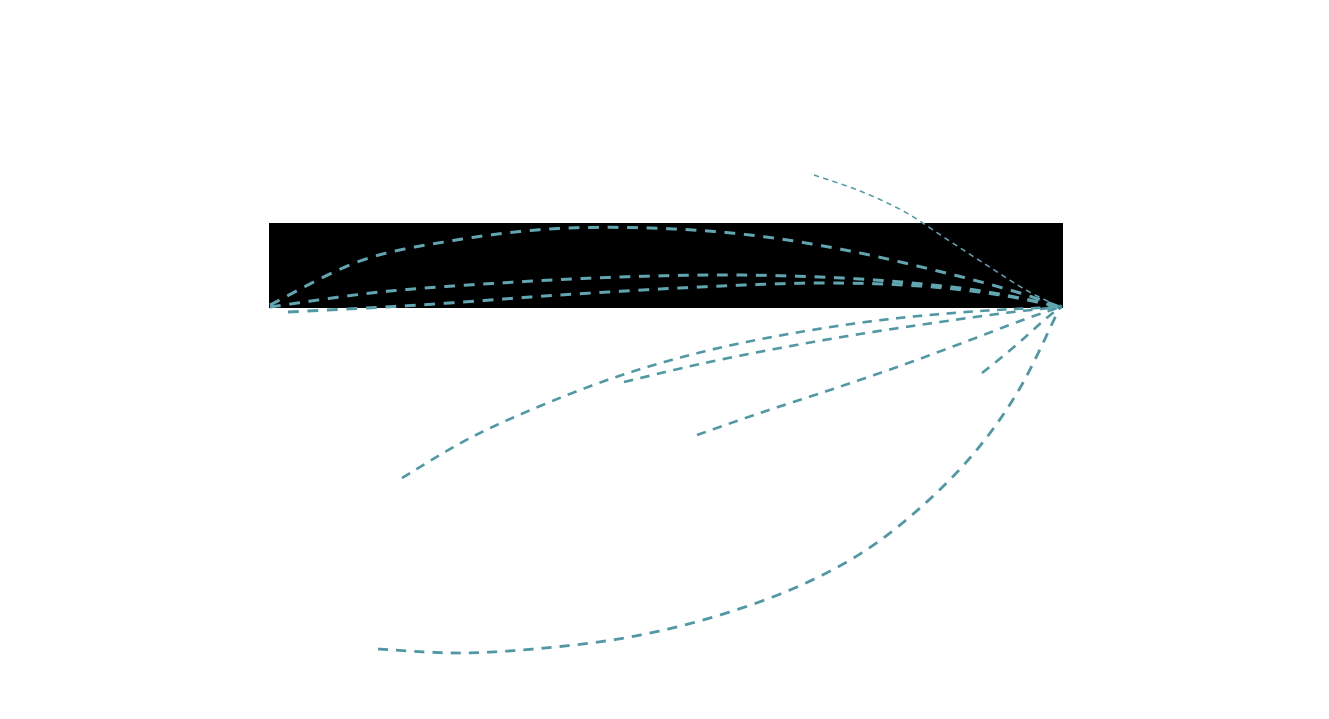 This screenshot has width=1329, height=719. I want to click on arc-arc-4-low-crest, so click(699, 294).